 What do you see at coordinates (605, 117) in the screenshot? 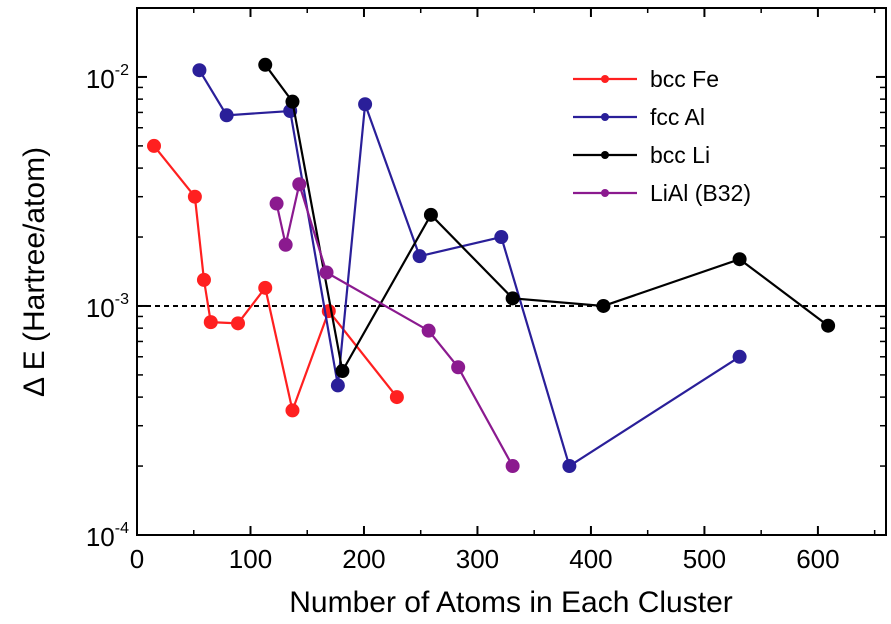
I see `legend-marker-fcc-al` at bounding box center [605, 117].